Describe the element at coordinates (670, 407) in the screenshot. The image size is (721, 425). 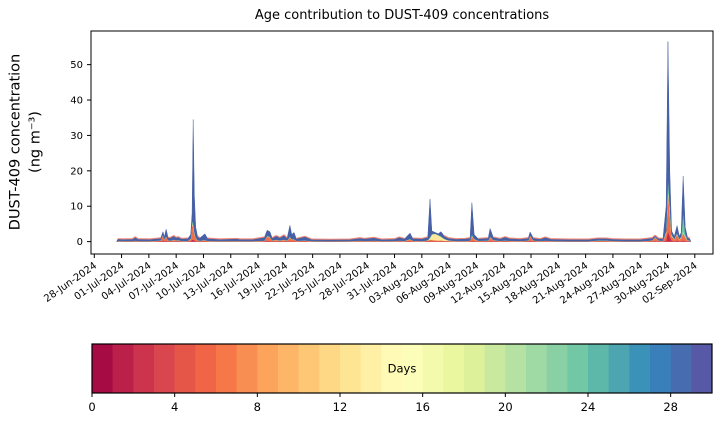
I see `colorbar-tick-label: 28` at that location.